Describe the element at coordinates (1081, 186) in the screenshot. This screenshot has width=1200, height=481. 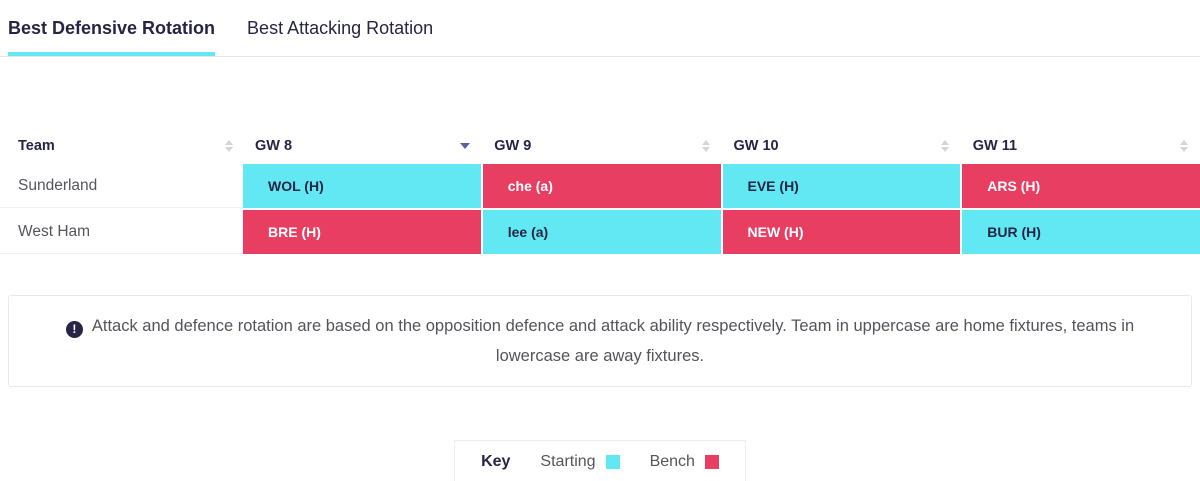
I see `fixture-cell: ARS (H)` at that location.